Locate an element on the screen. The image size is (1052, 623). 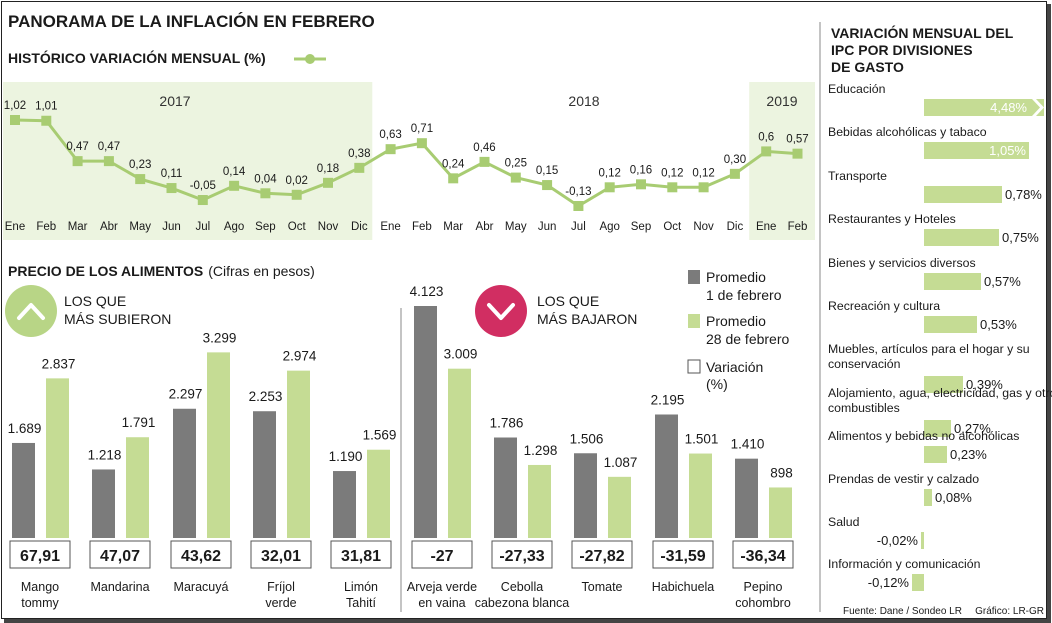
month-tick-label: Nov is located at coordinates (328, 227).